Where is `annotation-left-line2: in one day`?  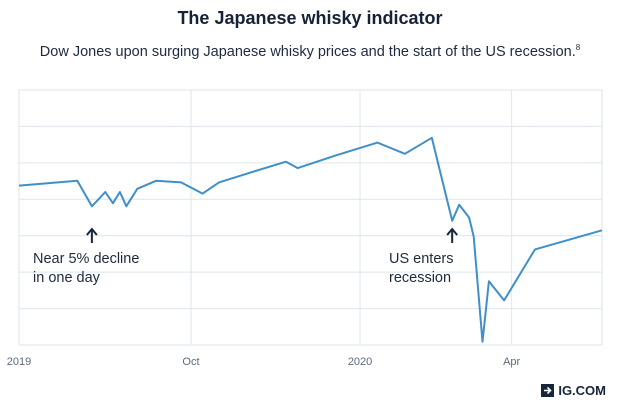 annotation-left-line2: in one day is located at coordinates (66, 278).